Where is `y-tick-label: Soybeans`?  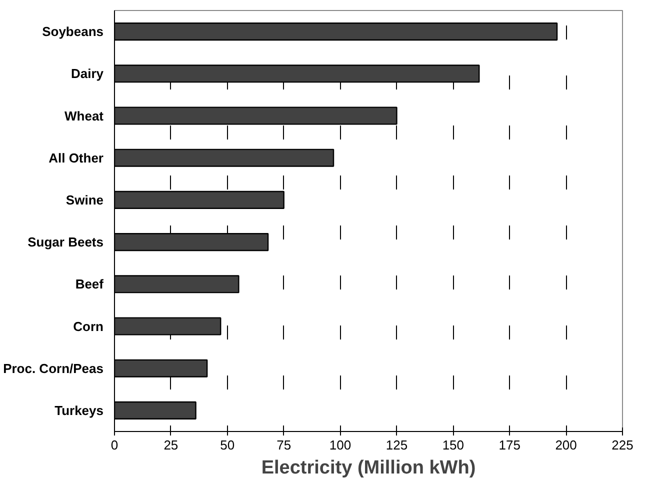 y-tick-label: Soybeans is located at coordinates (73, 32).